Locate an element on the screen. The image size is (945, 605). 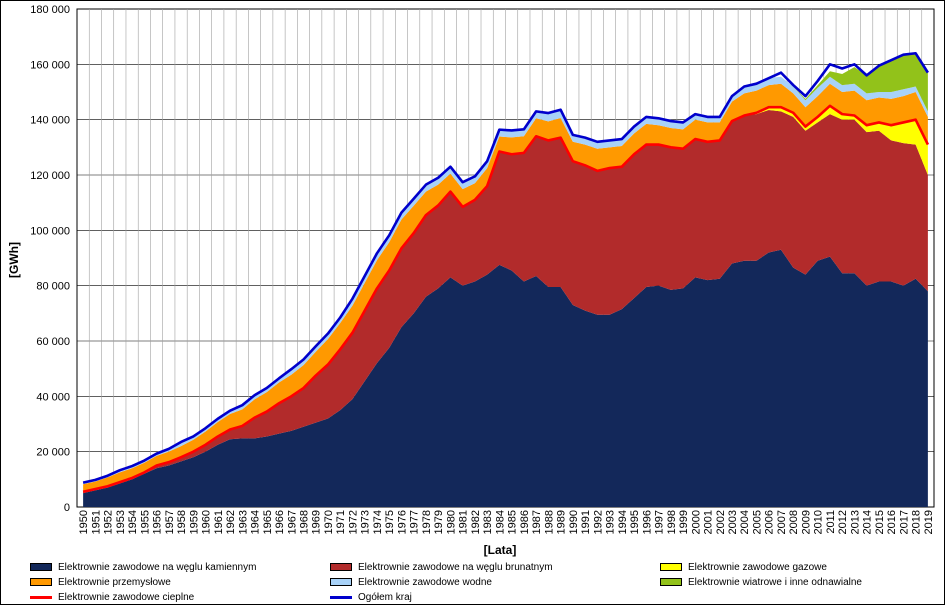
x-tick-label-1964: 1964 is located at coordinates (256, 522).